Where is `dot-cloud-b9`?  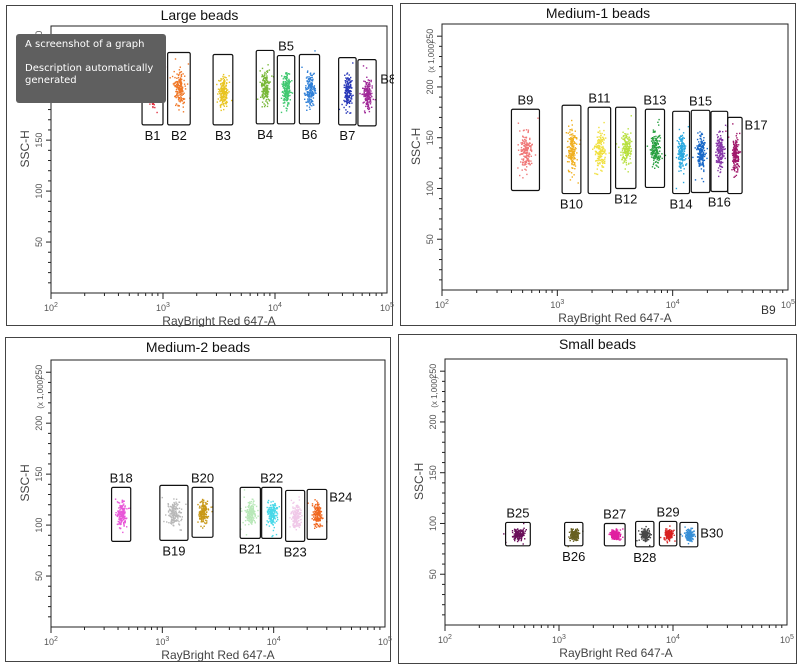
dot-cloud-b9 is located at coordinates (528, 148).